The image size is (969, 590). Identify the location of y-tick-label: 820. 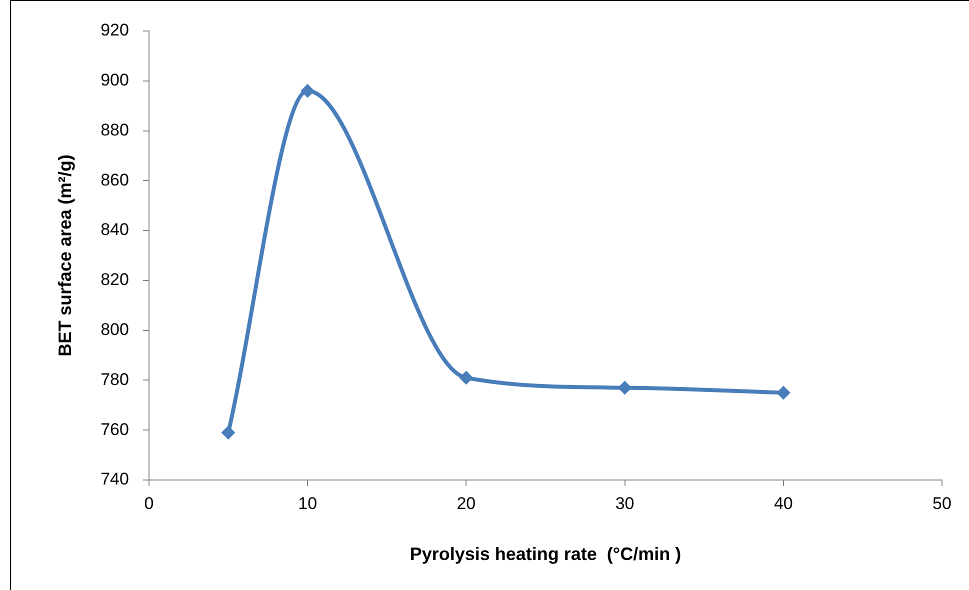
(114, 280).